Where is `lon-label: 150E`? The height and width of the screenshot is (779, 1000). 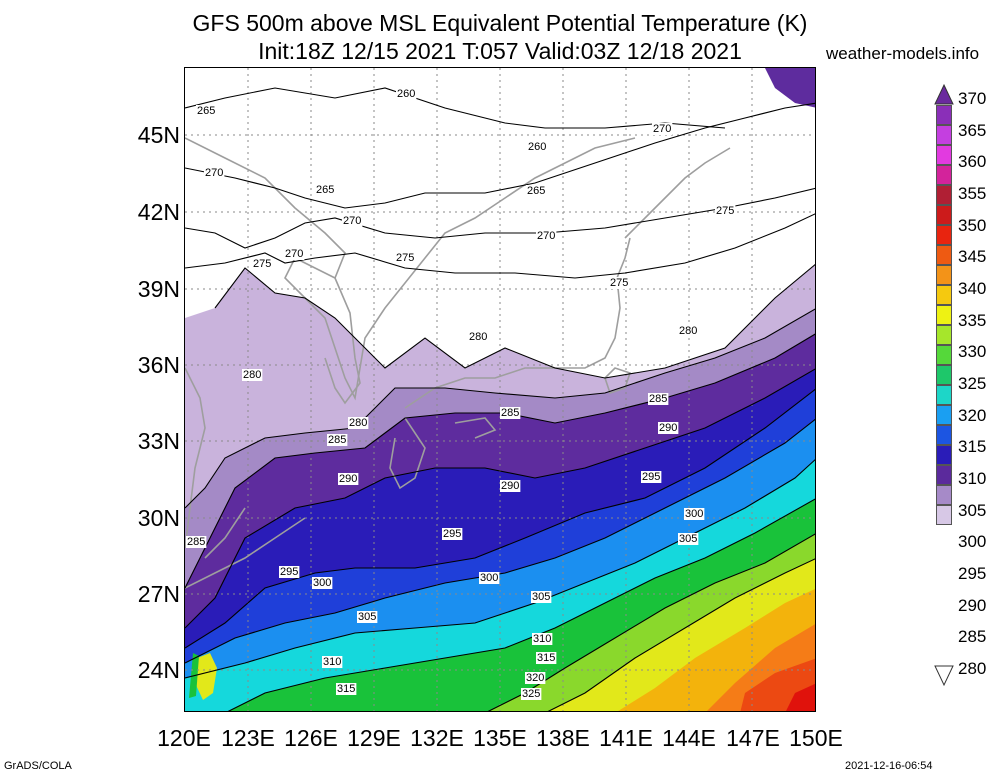
lon-label: 150E is located at coordinates (816, 738).